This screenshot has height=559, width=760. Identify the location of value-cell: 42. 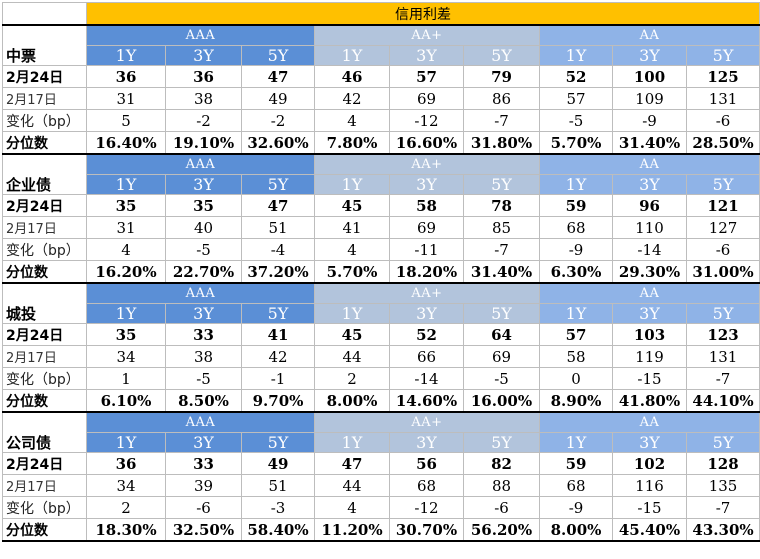
(278, 356).